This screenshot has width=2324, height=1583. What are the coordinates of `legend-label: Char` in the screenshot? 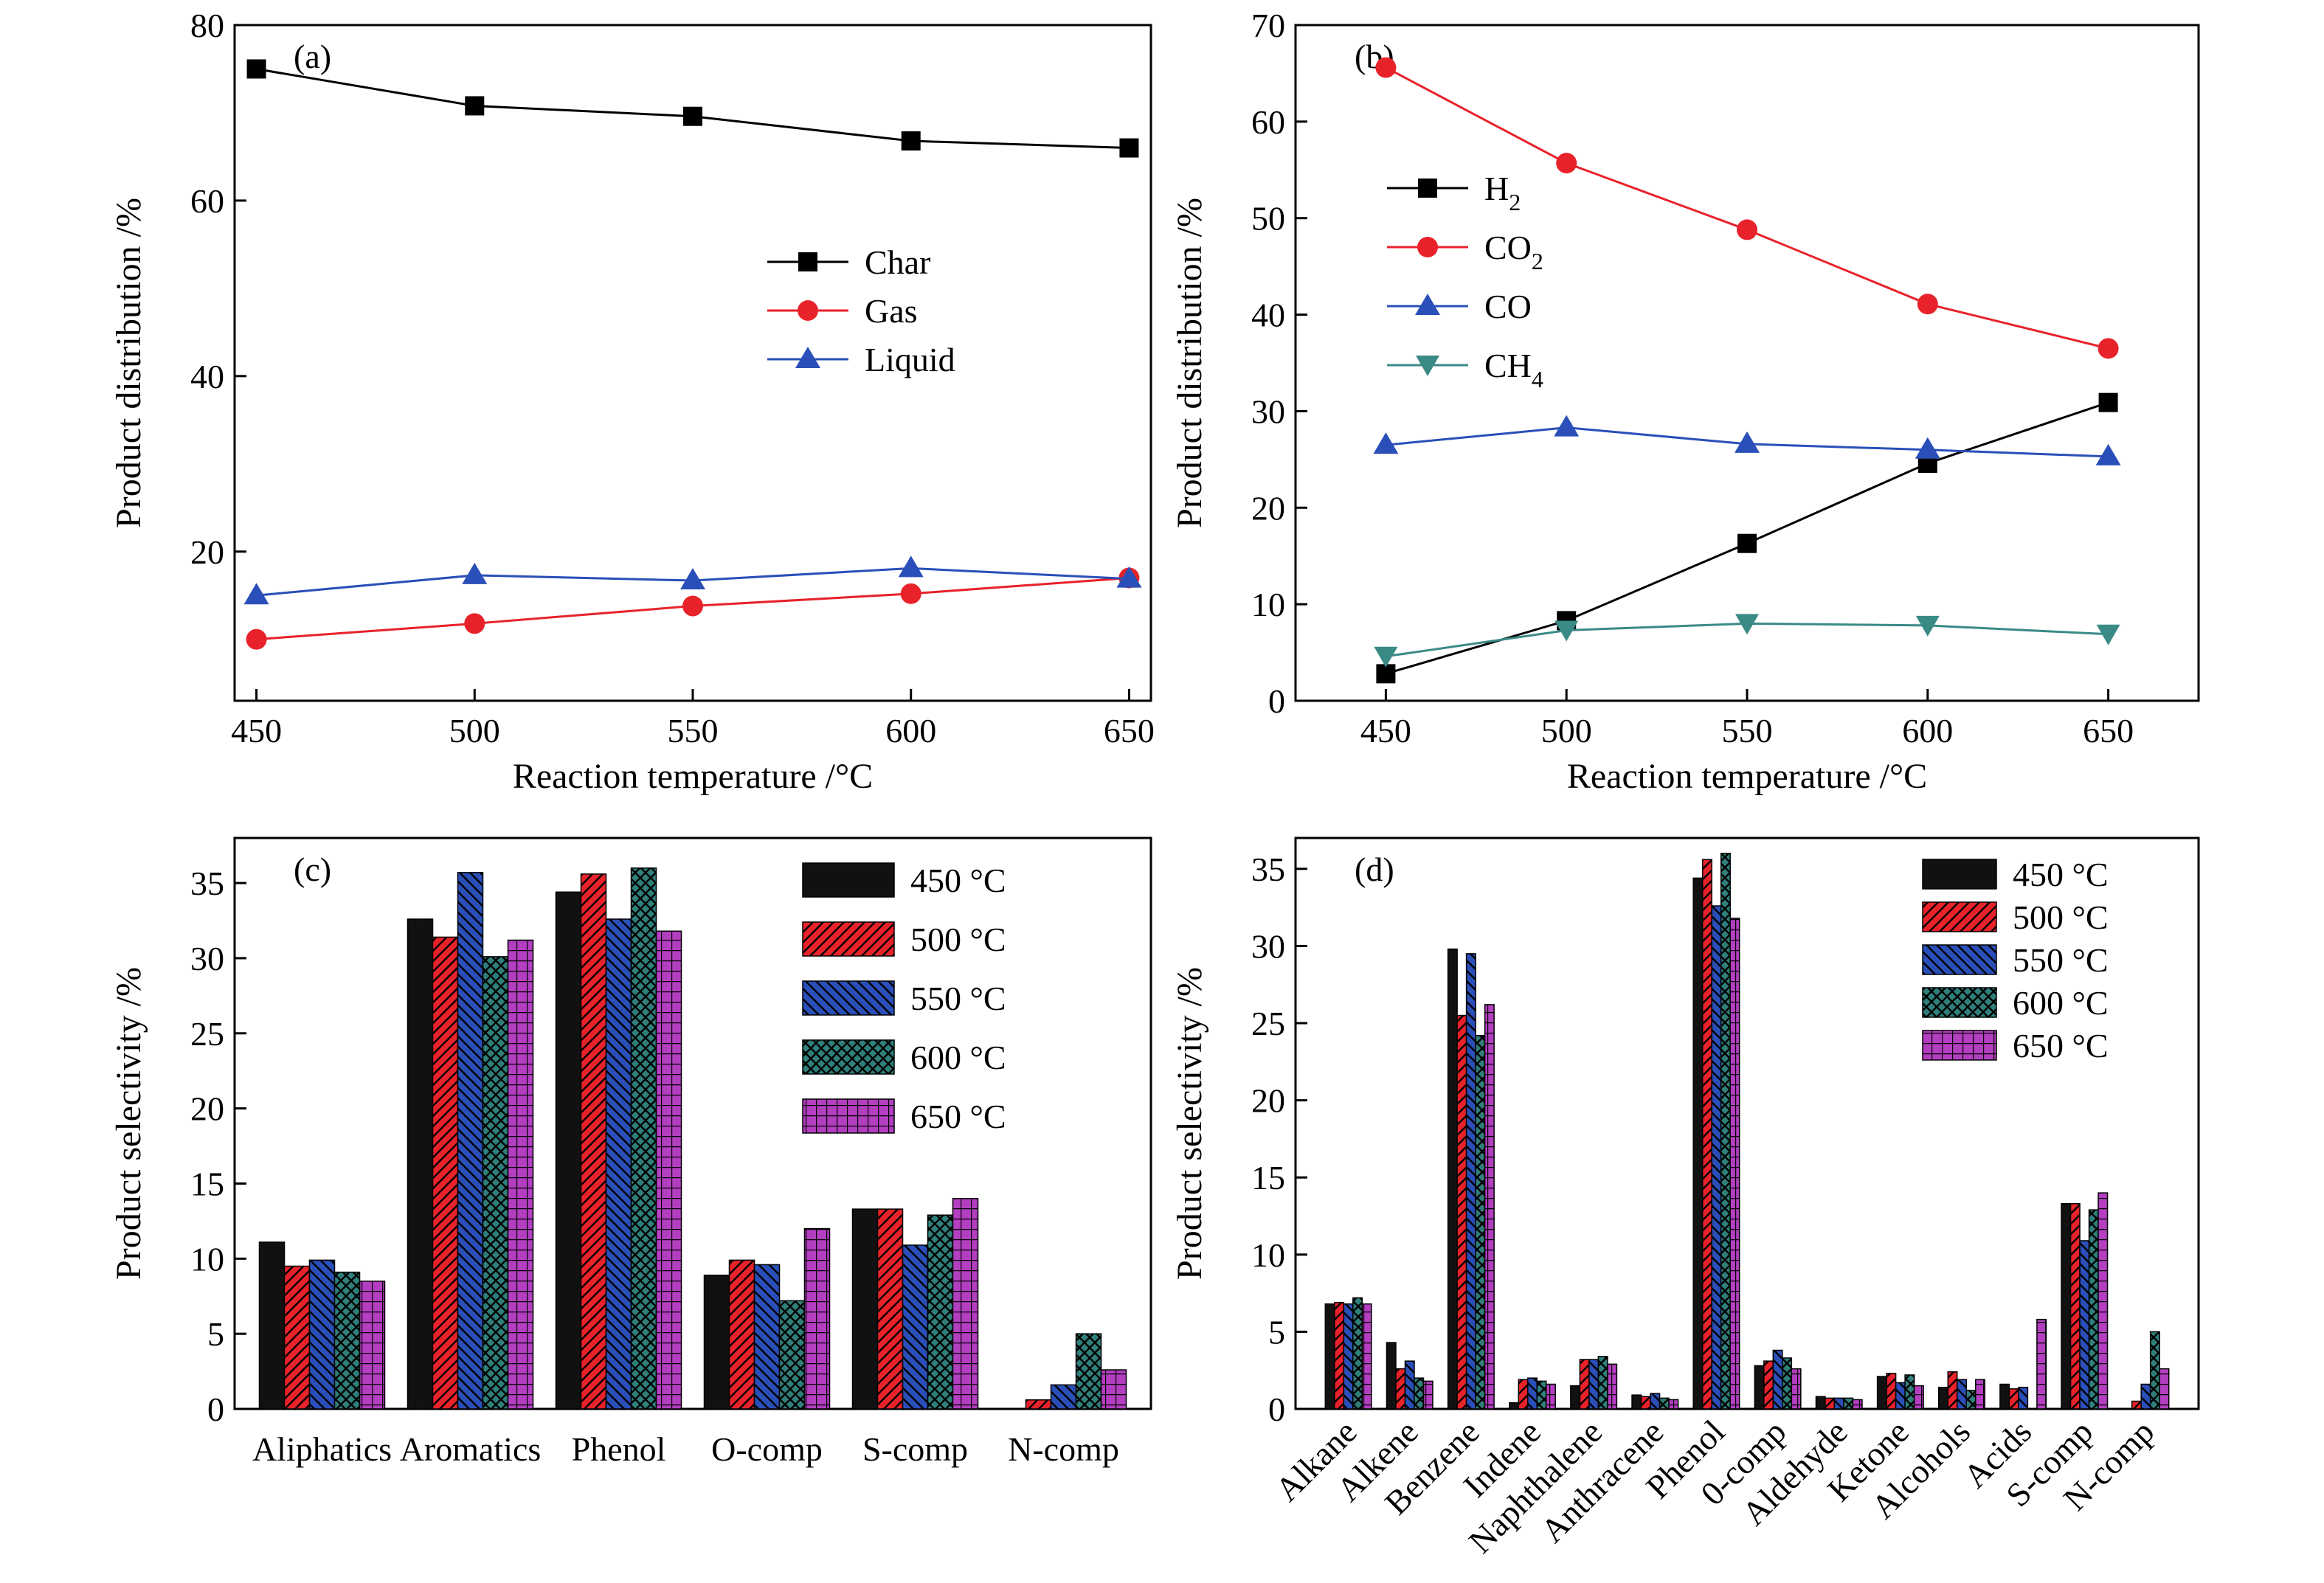 It's located at (897, 262).